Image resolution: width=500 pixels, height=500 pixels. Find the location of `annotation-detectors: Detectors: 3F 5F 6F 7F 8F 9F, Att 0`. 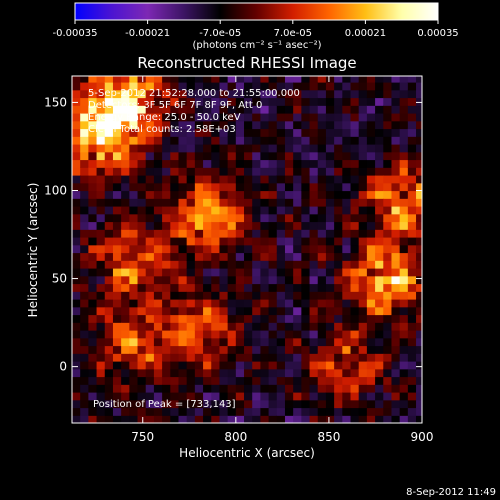

annotation-detectors: Detectors: 3F 5F 6F 7F 8F 9F, Att 0 is located at coordinates (175, 105).